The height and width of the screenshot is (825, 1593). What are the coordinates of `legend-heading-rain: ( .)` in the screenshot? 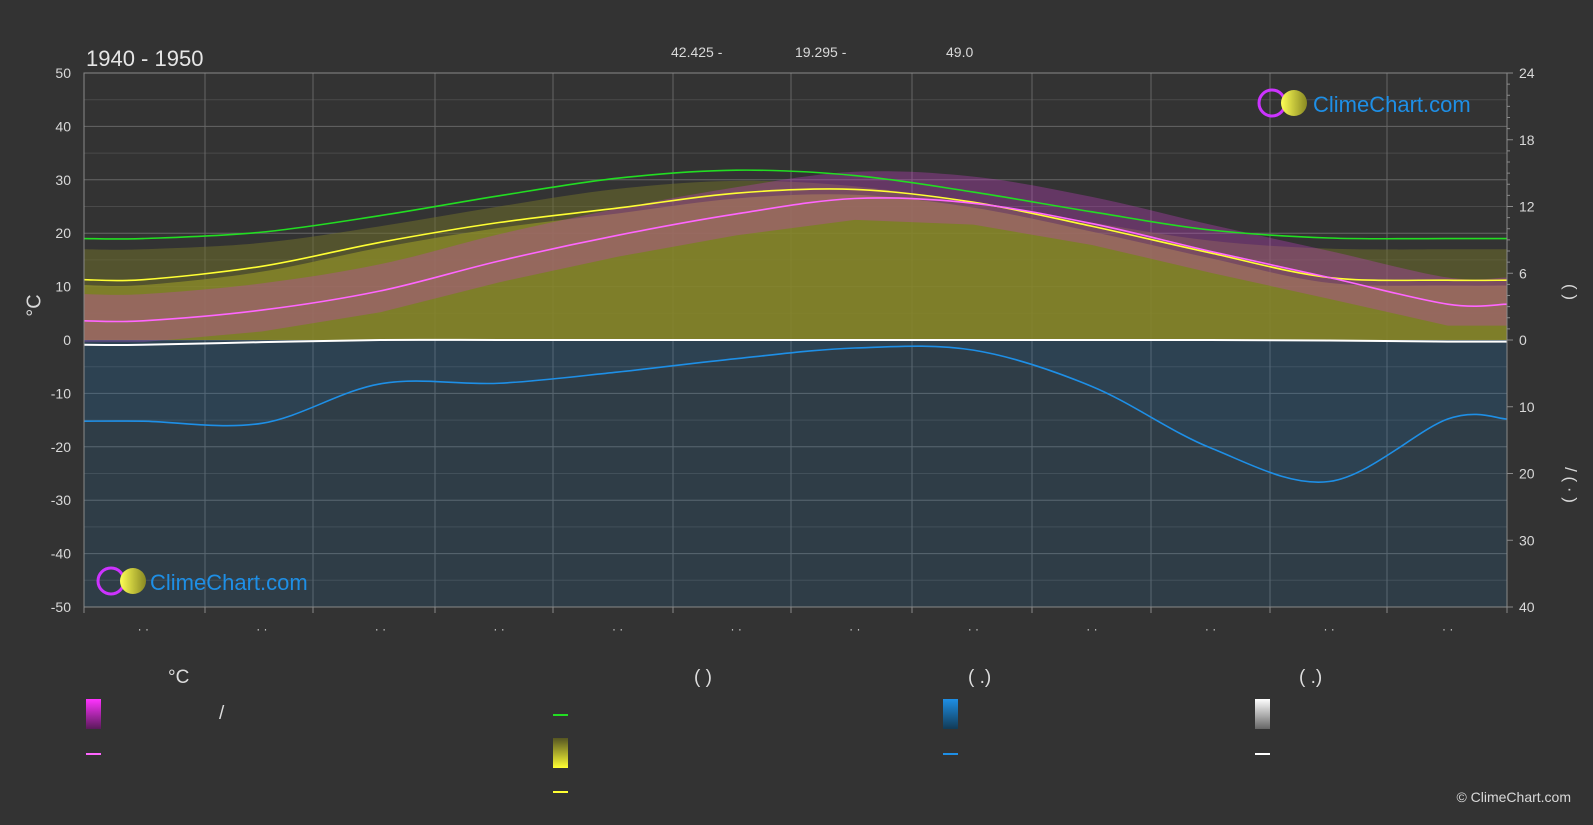 It's located at (980, 677).